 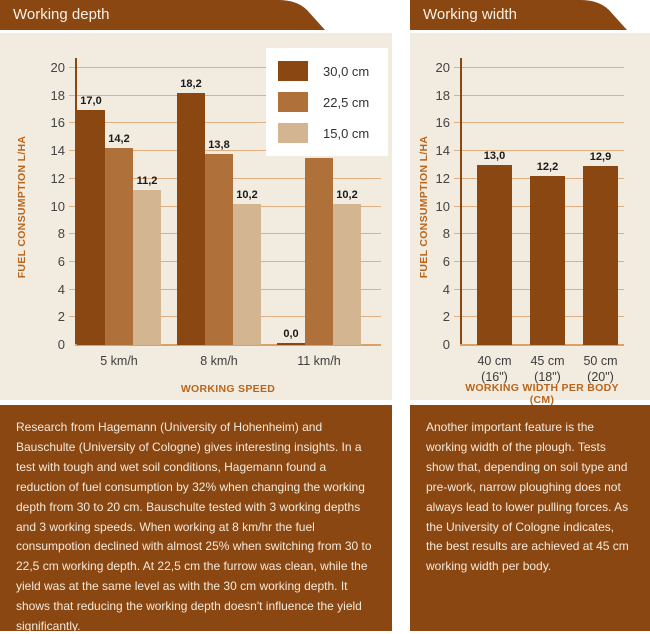 What do you see at coordinates (191, 84) in the screenshot?
I see `bar-value-label: 18,2` at bounding box center [191, 84].